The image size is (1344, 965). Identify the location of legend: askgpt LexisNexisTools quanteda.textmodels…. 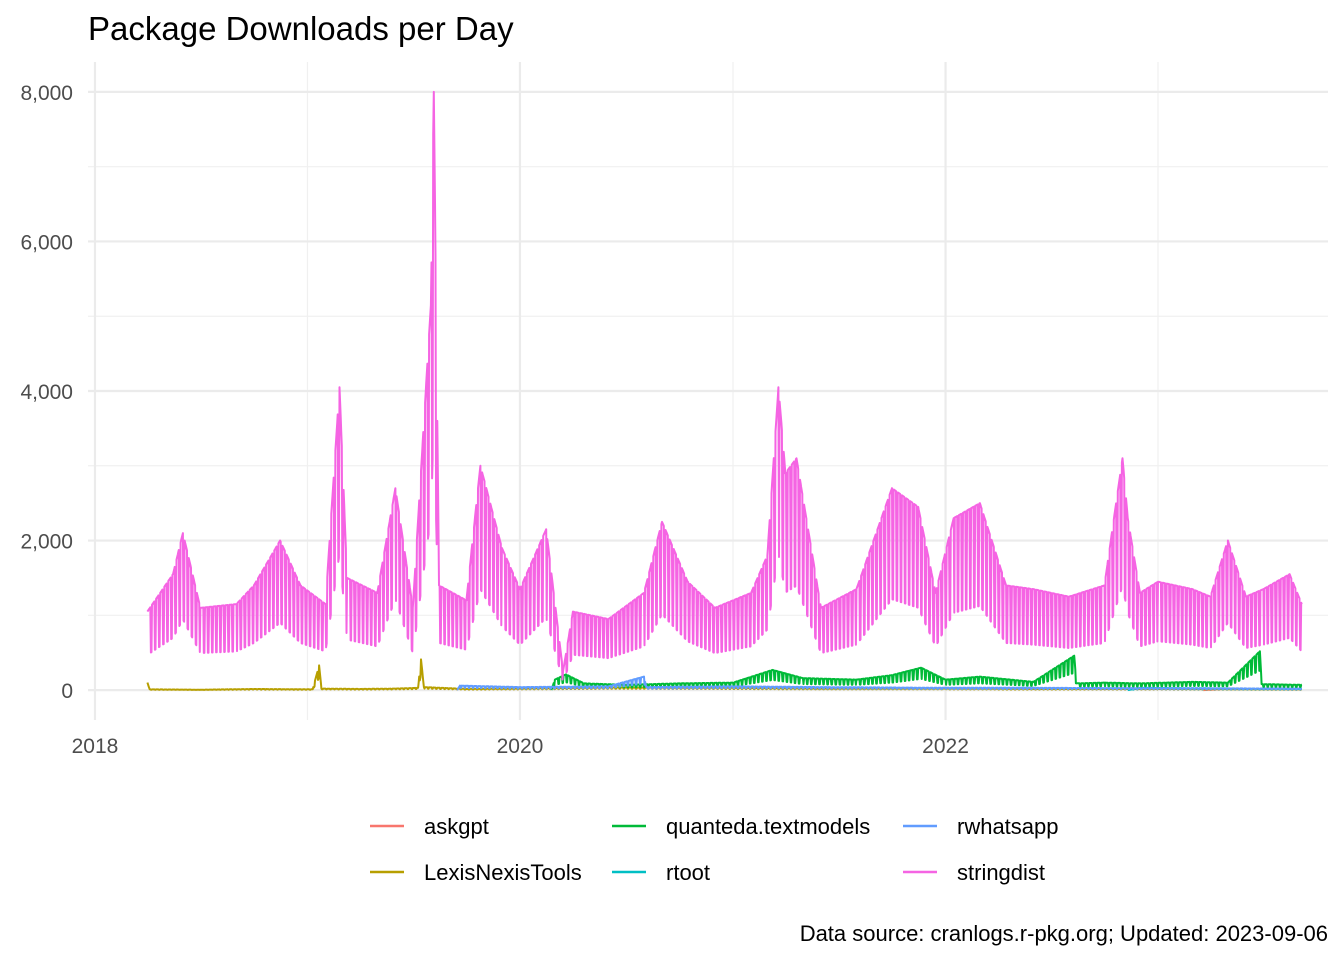
(714, 849).